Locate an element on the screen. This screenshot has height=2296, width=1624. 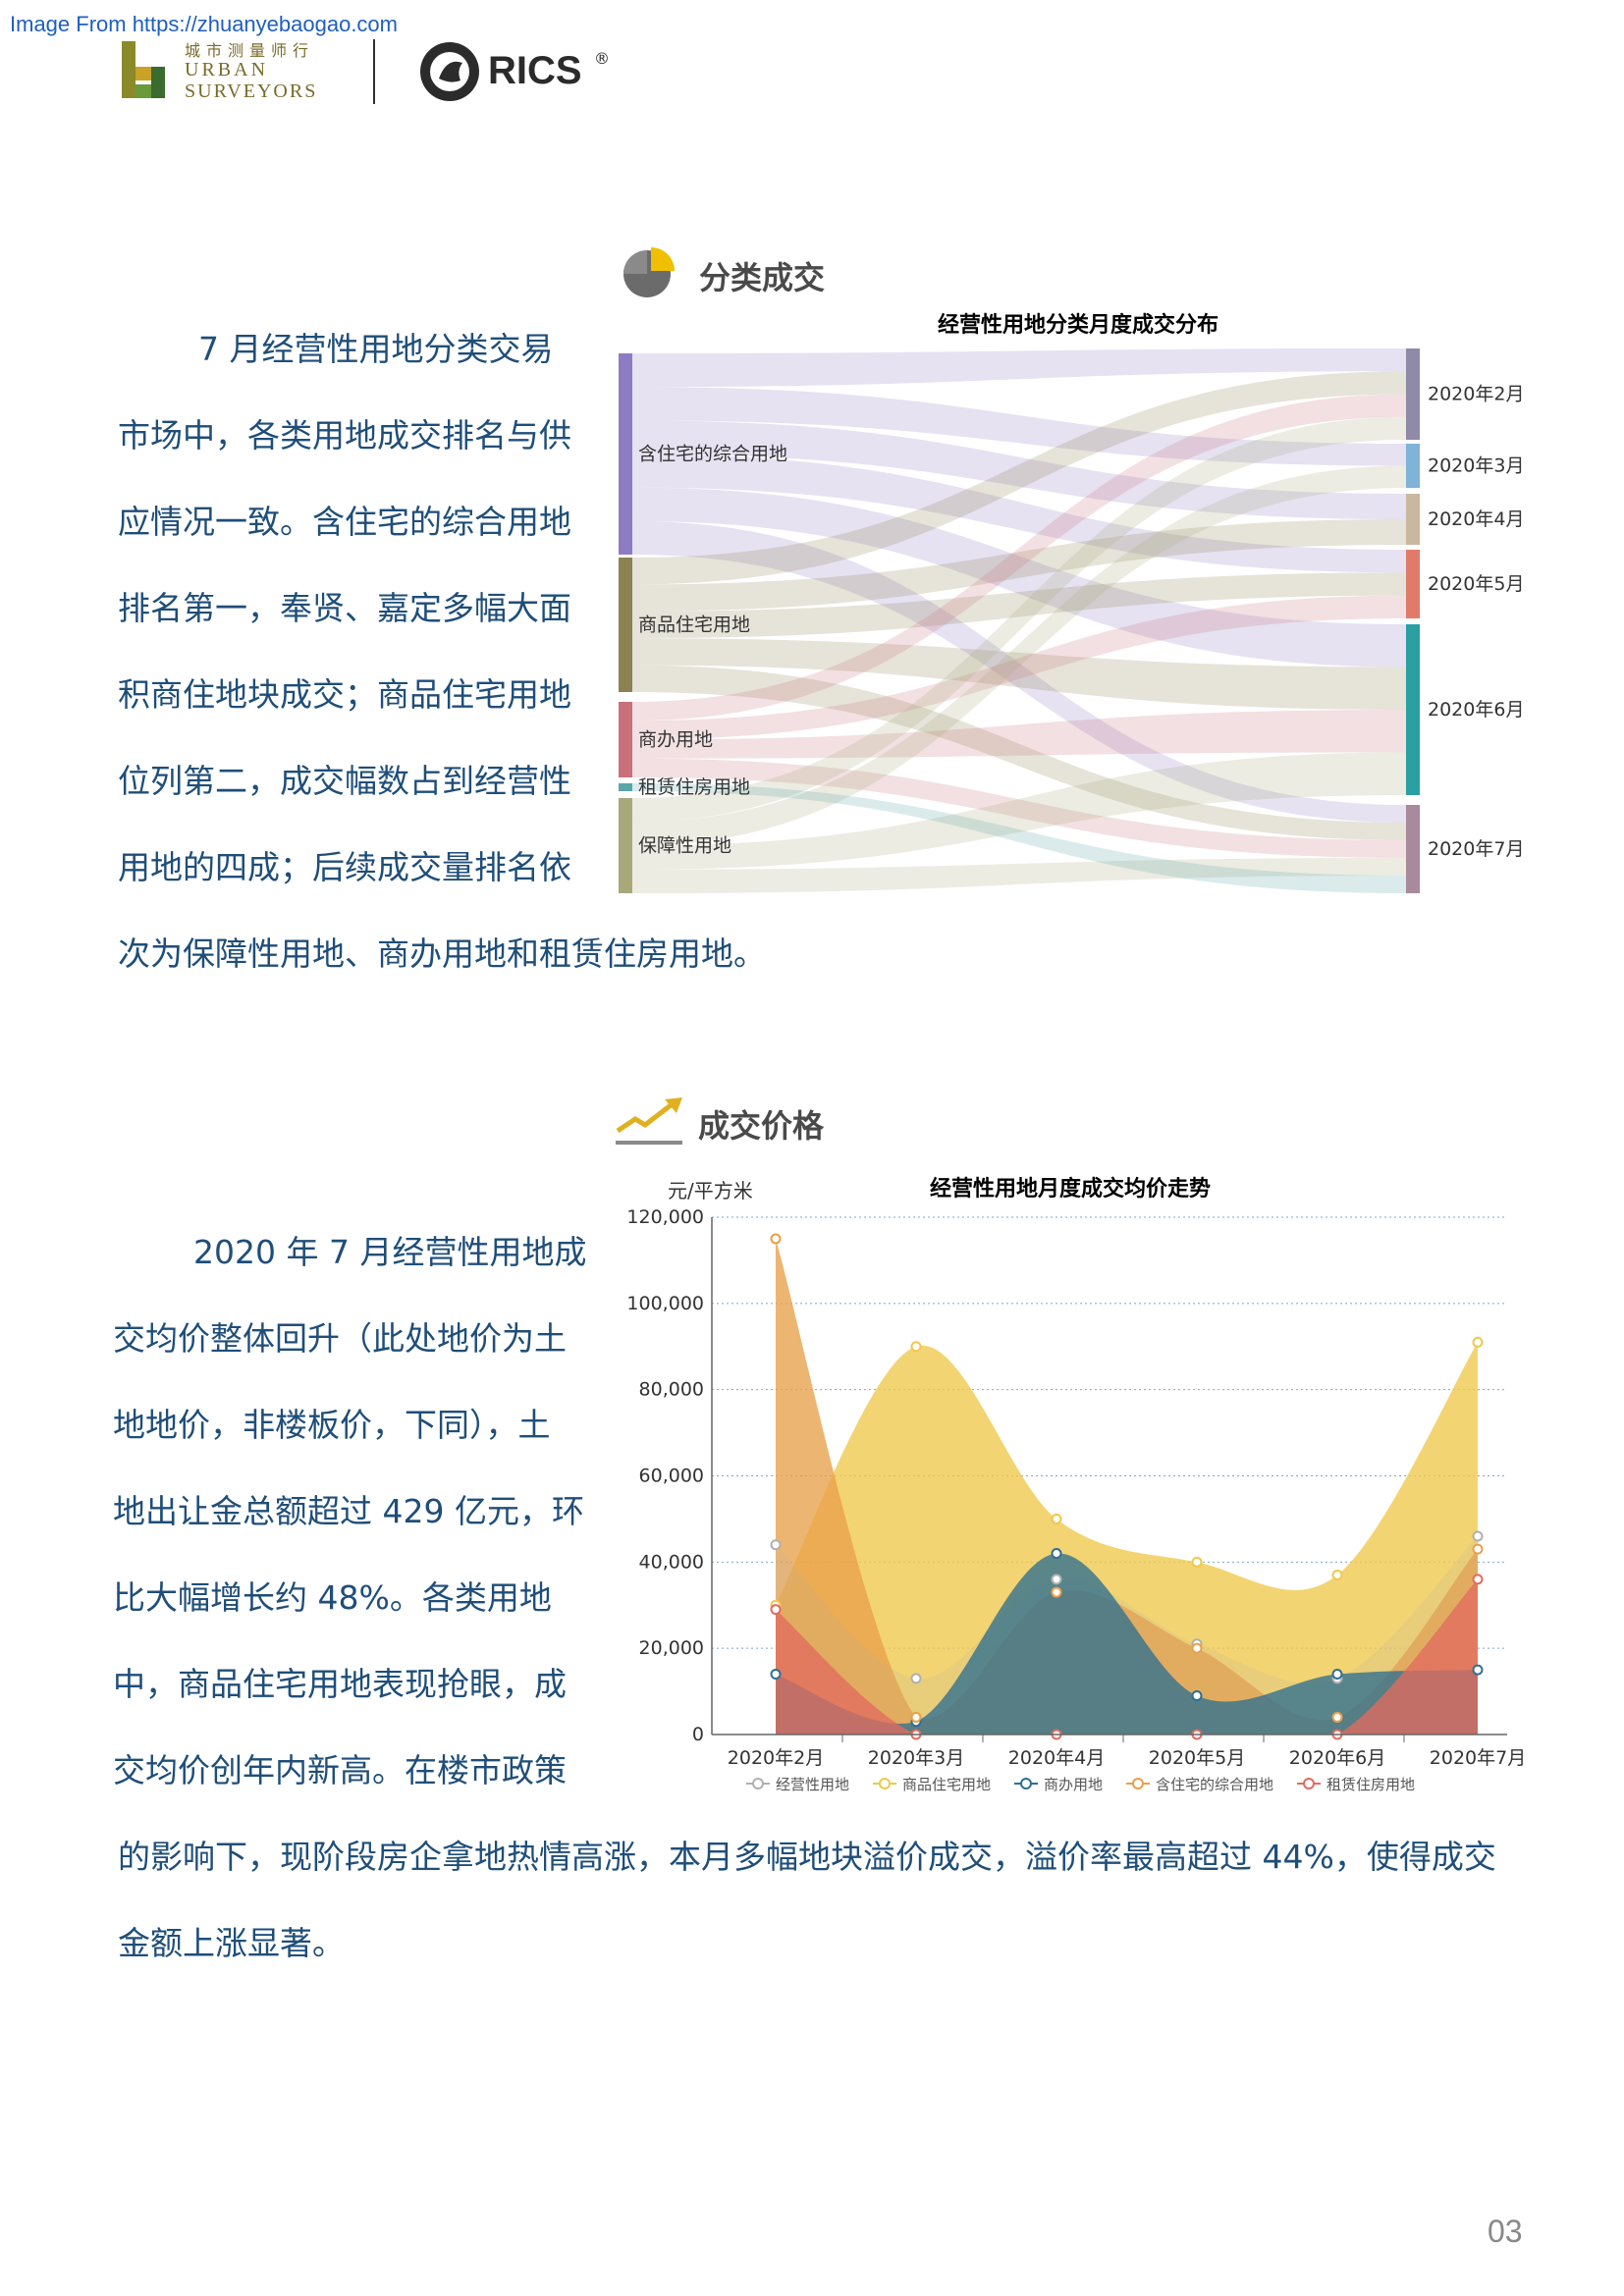
rics-text: RICS is located at coordinates (535, 70).